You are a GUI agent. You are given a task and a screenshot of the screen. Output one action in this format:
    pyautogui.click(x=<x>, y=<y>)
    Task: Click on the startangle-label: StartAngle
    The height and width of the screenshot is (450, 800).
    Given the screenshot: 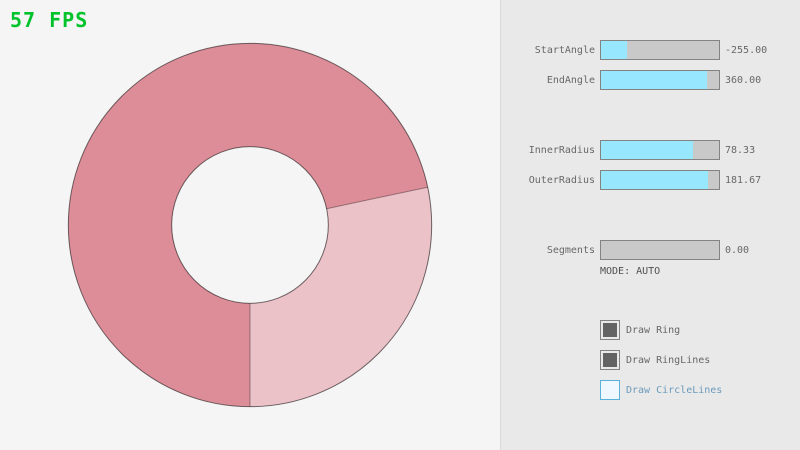 What is the action you would take?
    pyautogui.click(x=564, y=50)
    